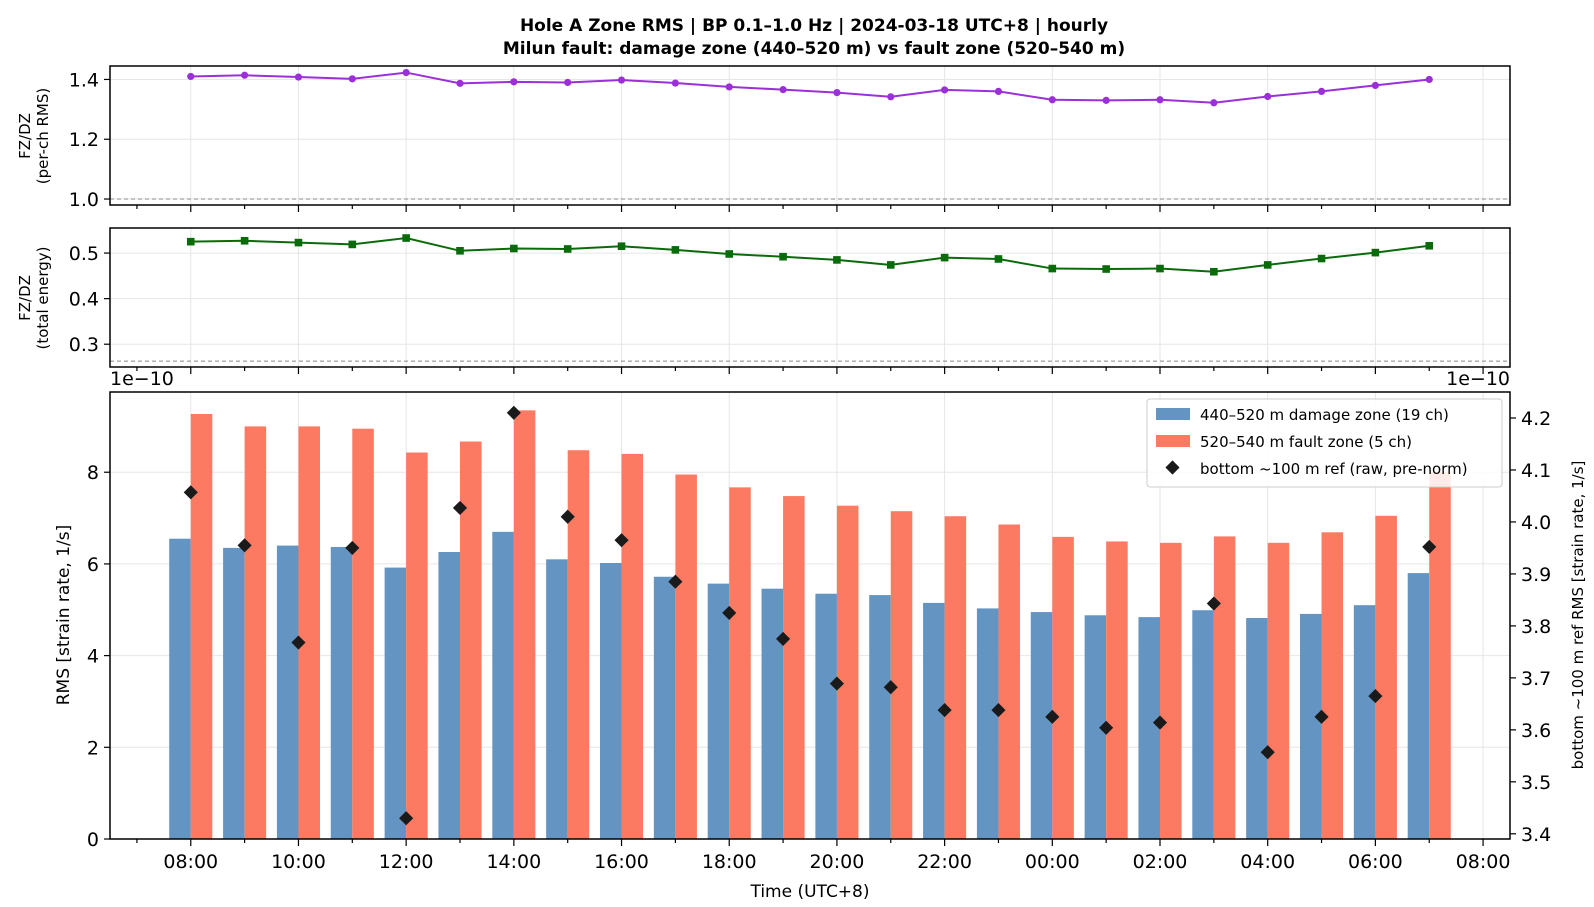  Describe the element at coordinates (84, 254) in the screenshot. I see `y-tick-label: 0.5` at that location.